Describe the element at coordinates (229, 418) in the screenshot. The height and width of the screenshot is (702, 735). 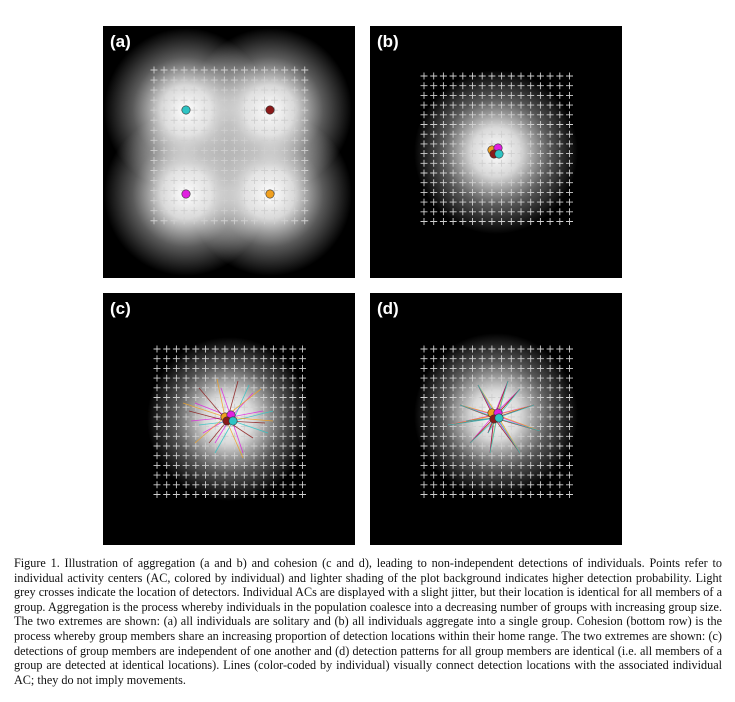
I see `activity-centers-c` at that location.